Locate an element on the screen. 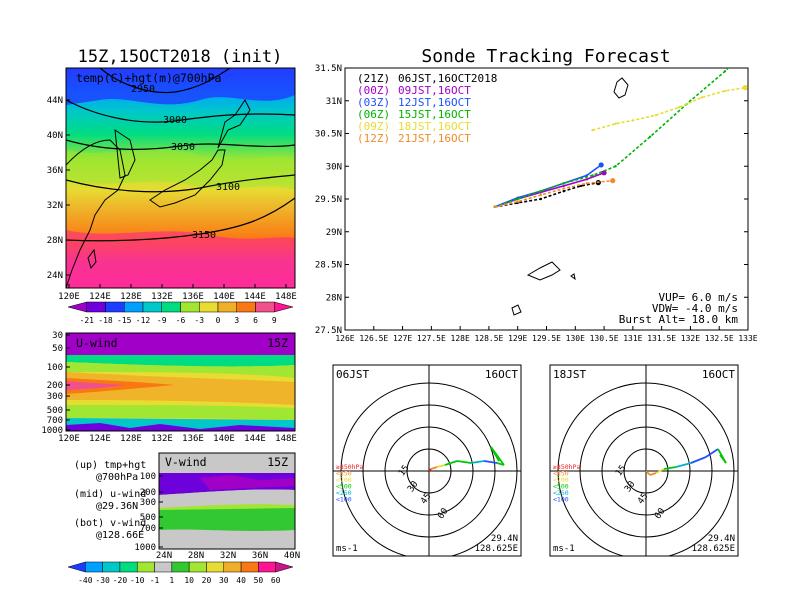  hodograph-lat: 29.4N is located at coordinates (504, 539).